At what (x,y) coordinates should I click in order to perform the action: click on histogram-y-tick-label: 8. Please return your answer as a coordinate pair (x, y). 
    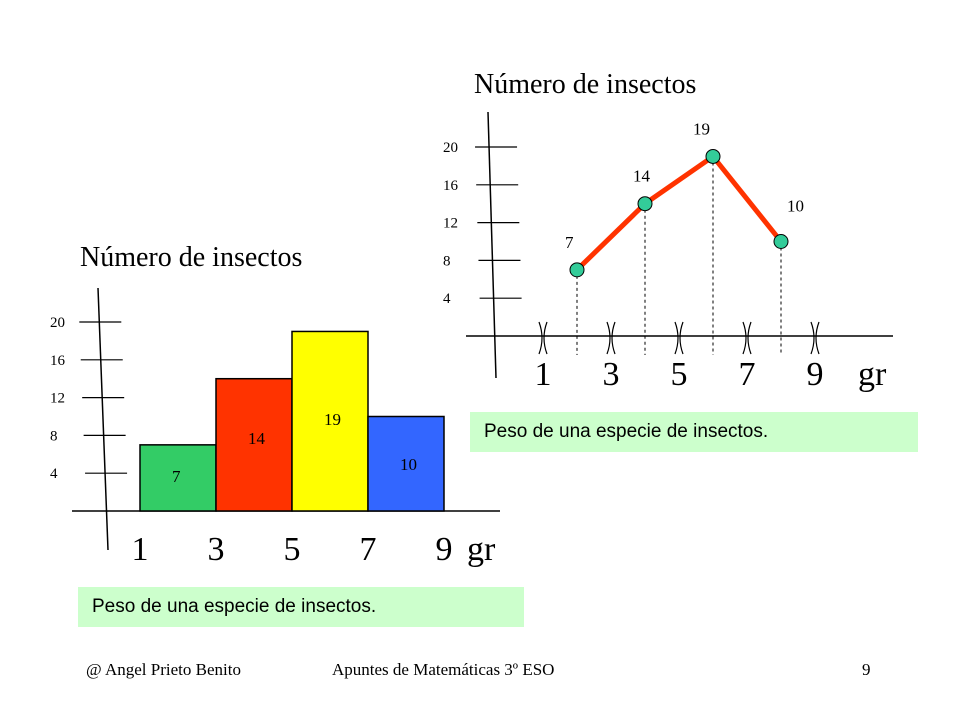
    Looking at the image, I should click on (54, 436).